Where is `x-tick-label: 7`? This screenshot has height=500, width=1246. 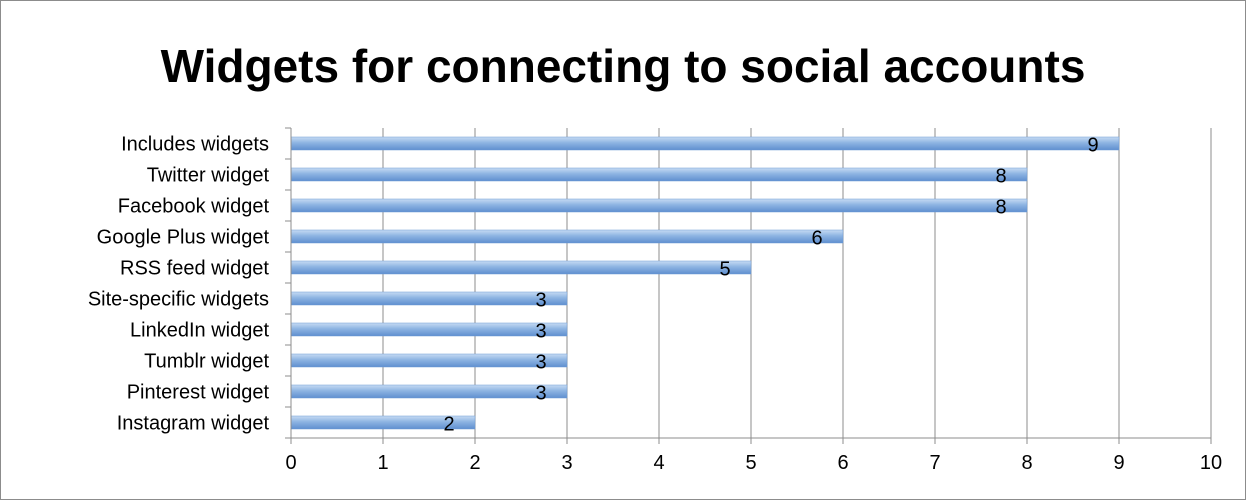 x-tick-label: 7 is located at coordinates (934, 463).